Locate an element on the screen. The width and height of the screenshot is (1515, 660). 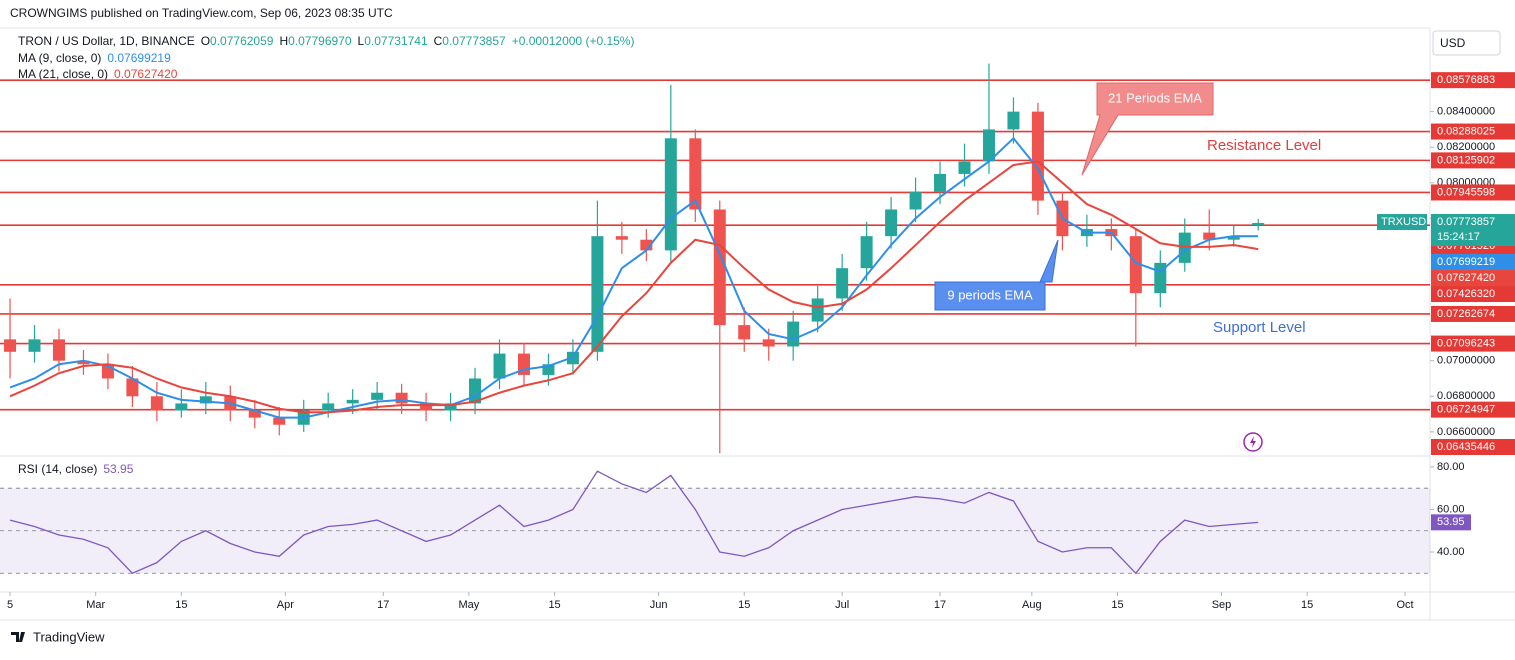
currency-label: USD is located at coordinates (1453, 43).